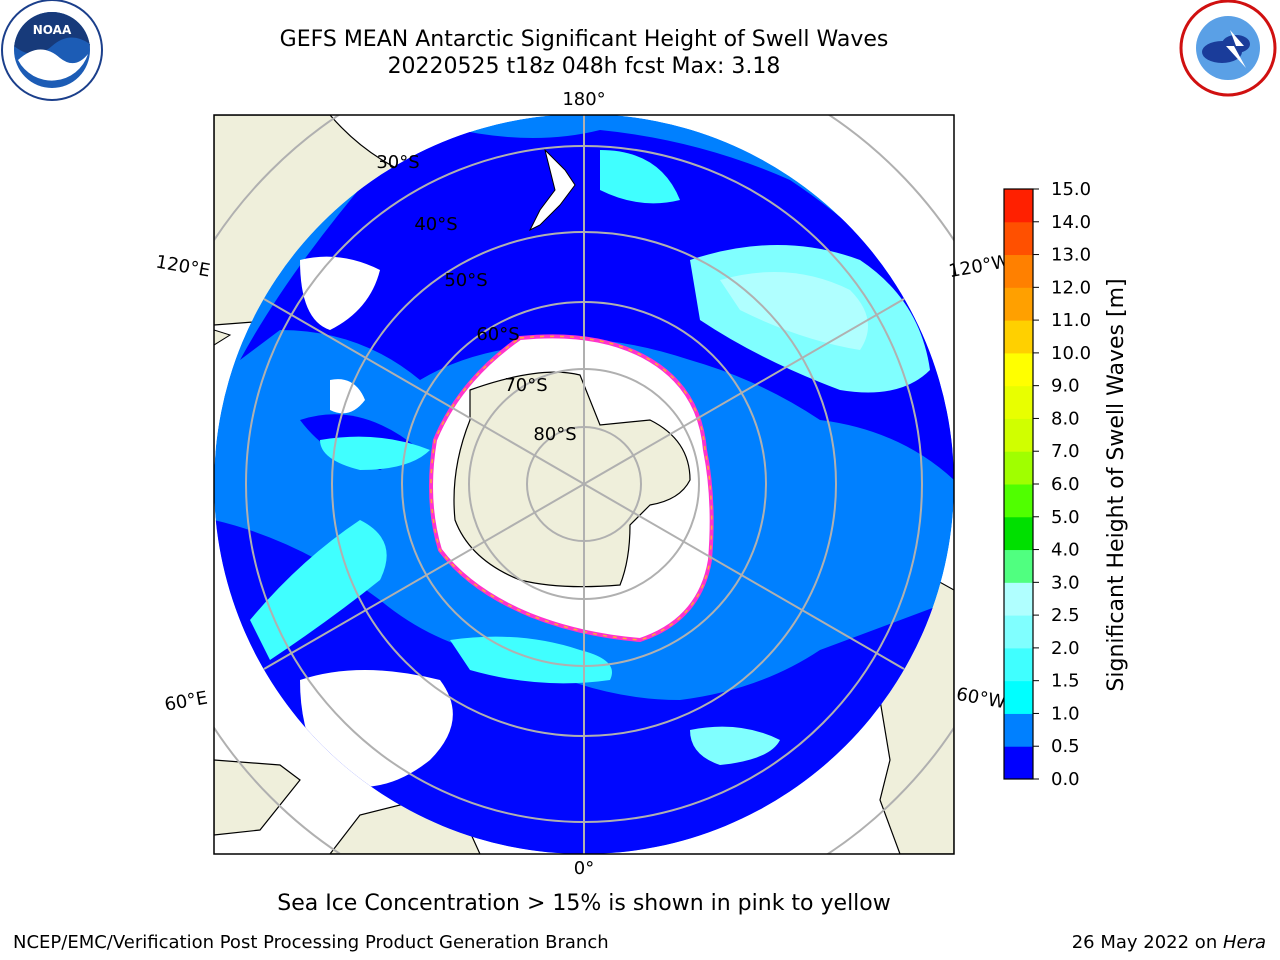 The height and width of the screenshot is (960, 1280). Describe the element at coordinates (257, 797) in the screenshot. I see `madagascar-landmass` at that location.